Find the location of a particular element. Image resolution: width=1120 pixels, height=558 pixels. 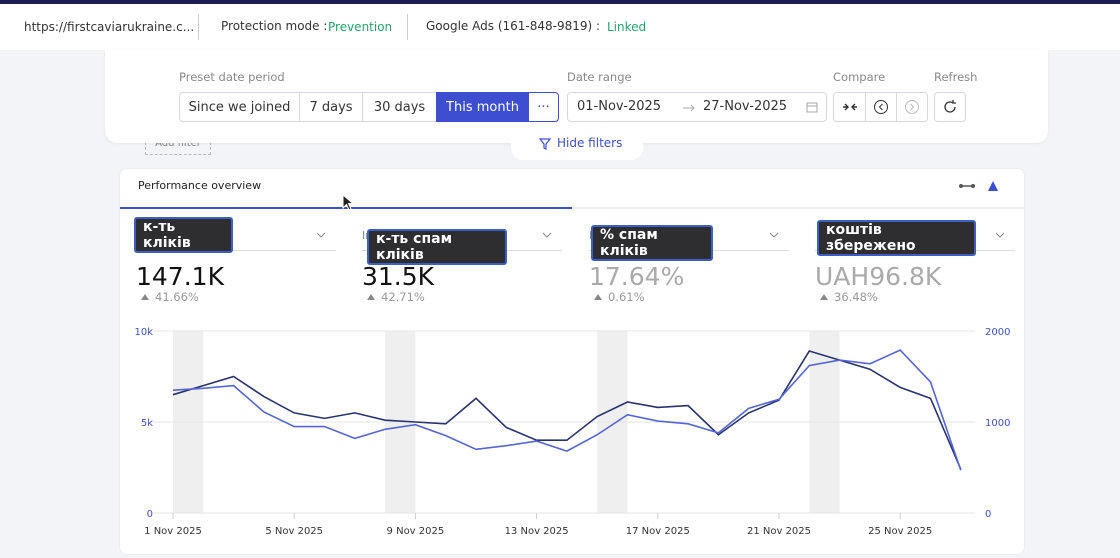

previous-icon is located at coordinates (881, 107).